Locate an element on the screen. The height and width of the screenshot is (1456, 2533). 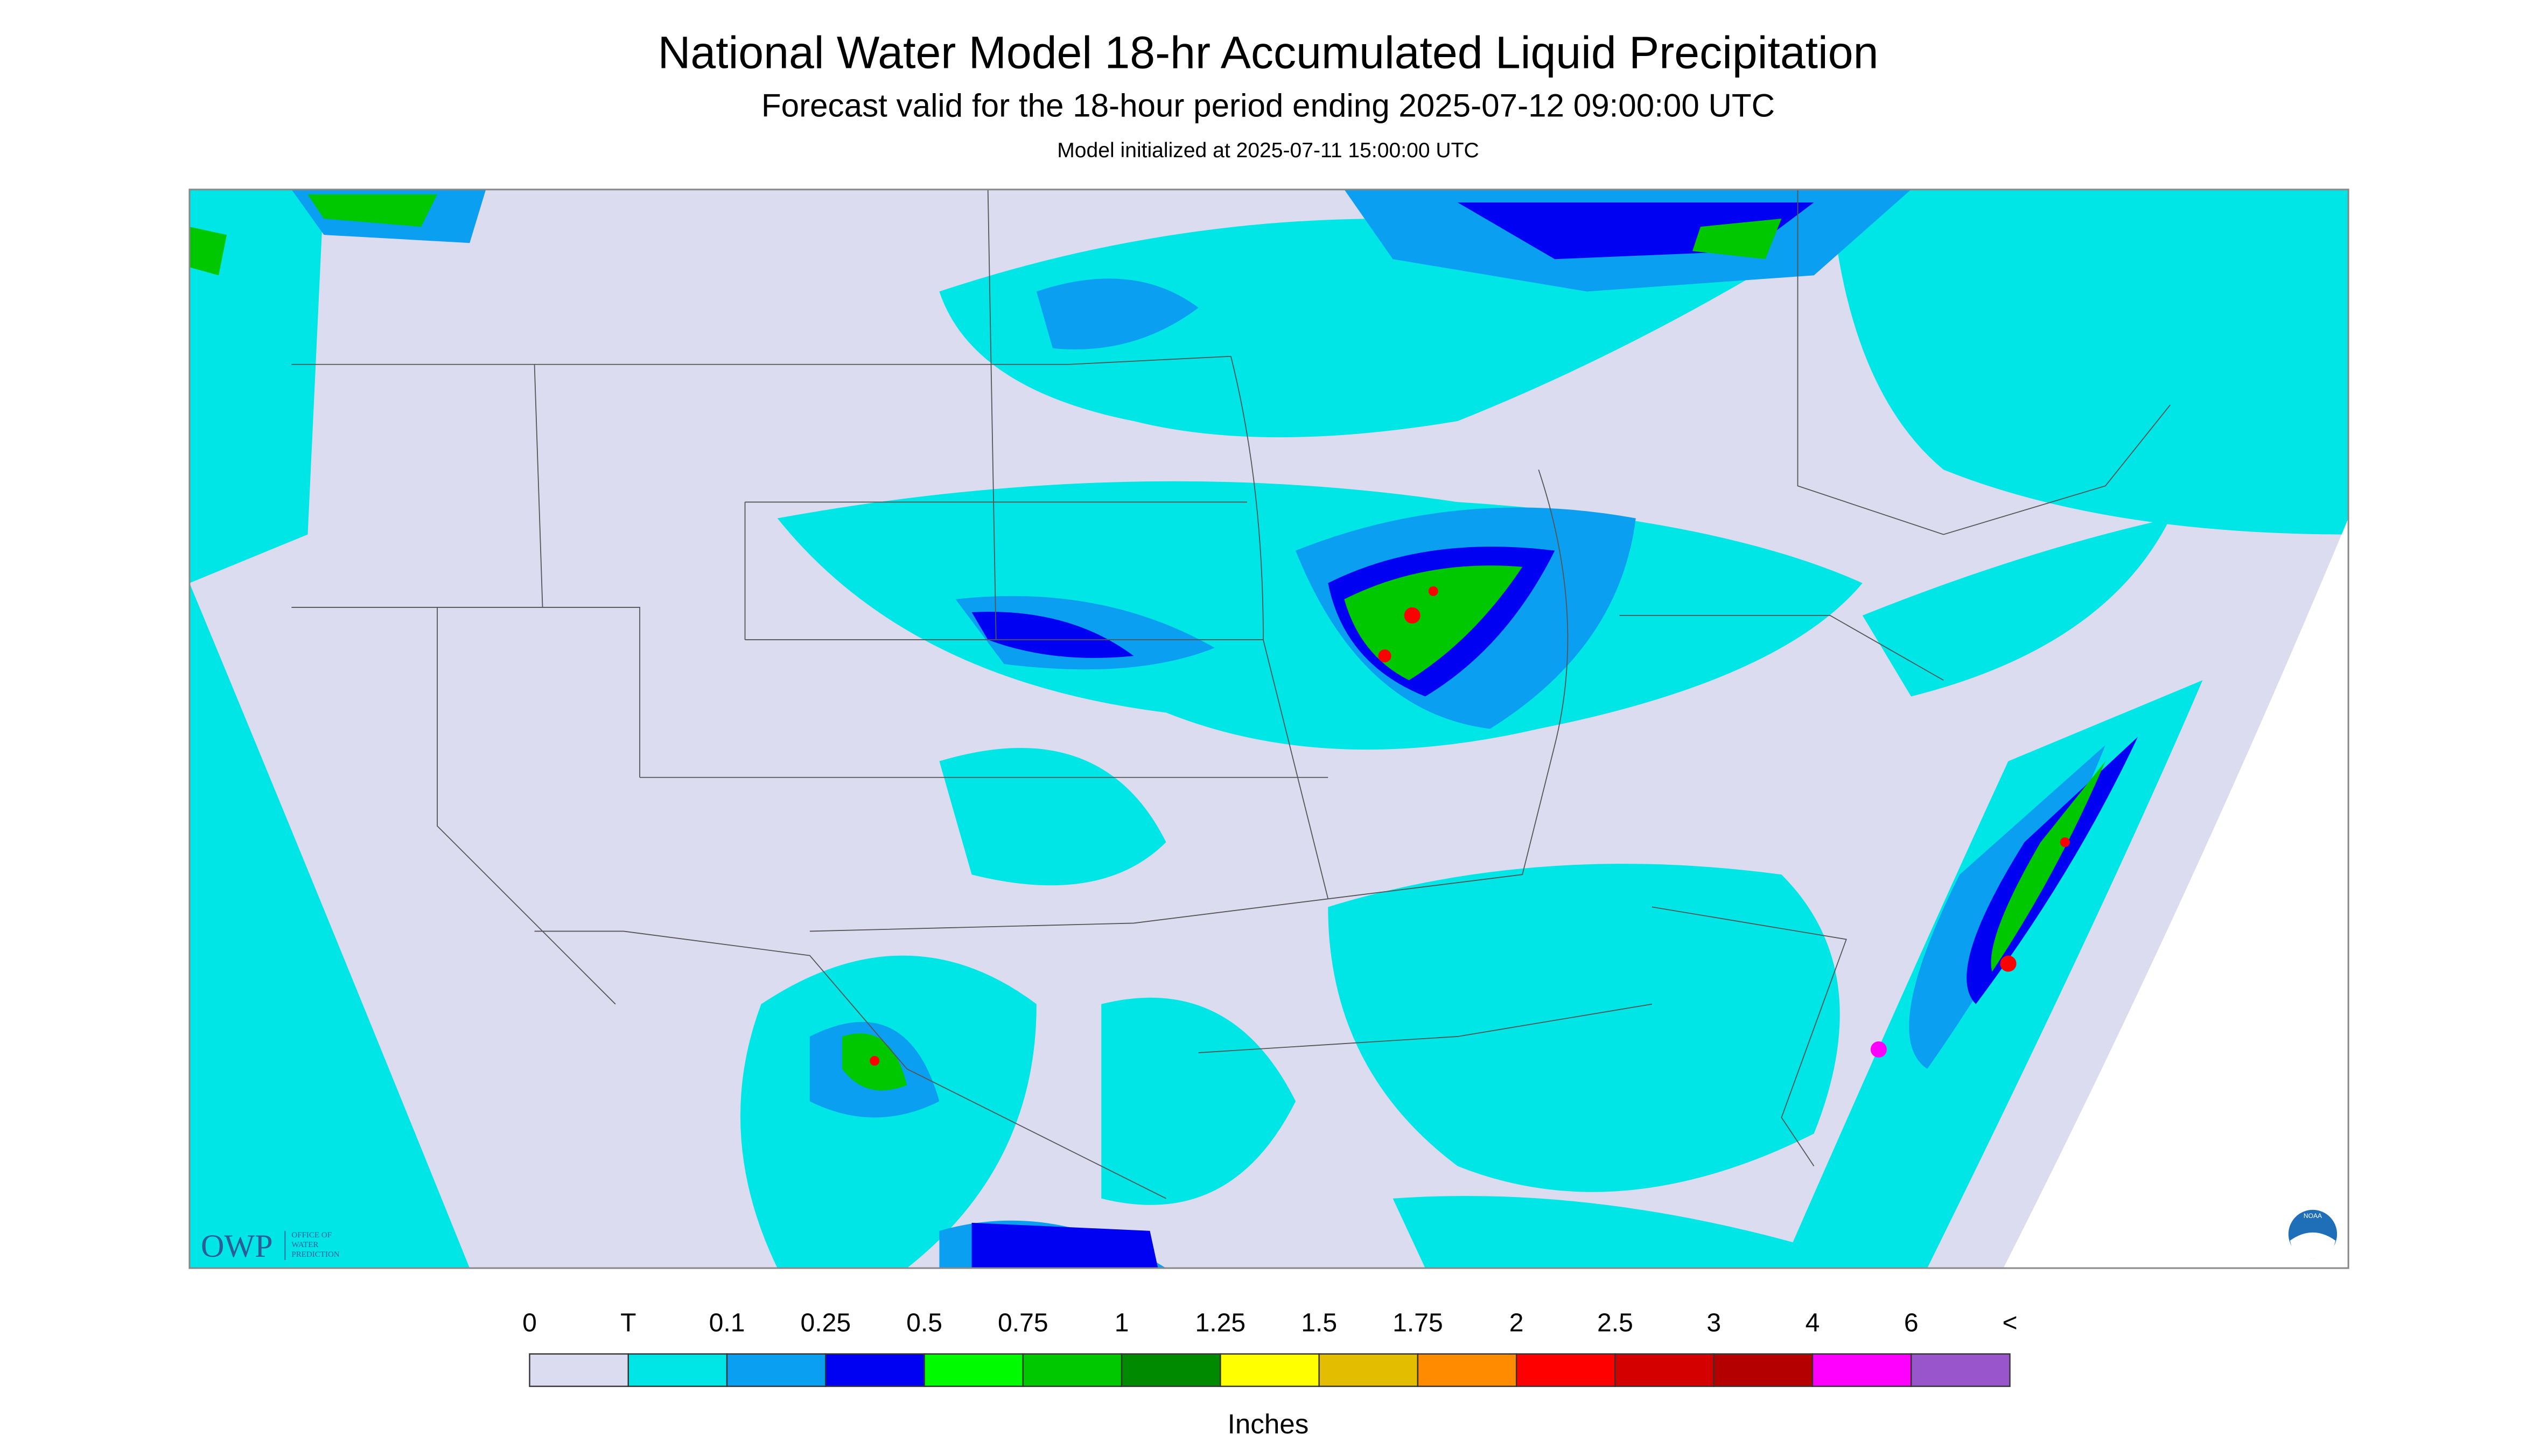
legend-label: T is located at coordinates (628, 1322).